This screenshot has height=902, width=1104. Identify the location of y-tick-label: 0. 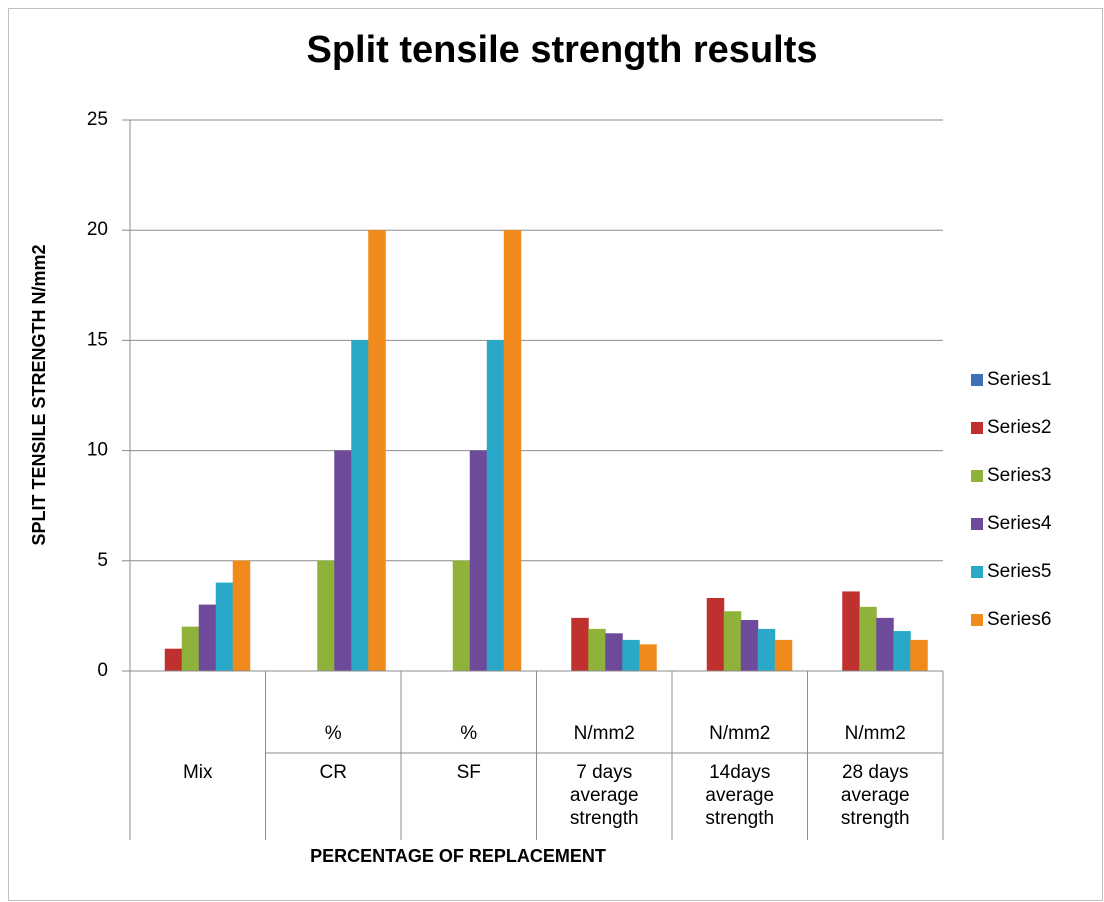
(102, 670).